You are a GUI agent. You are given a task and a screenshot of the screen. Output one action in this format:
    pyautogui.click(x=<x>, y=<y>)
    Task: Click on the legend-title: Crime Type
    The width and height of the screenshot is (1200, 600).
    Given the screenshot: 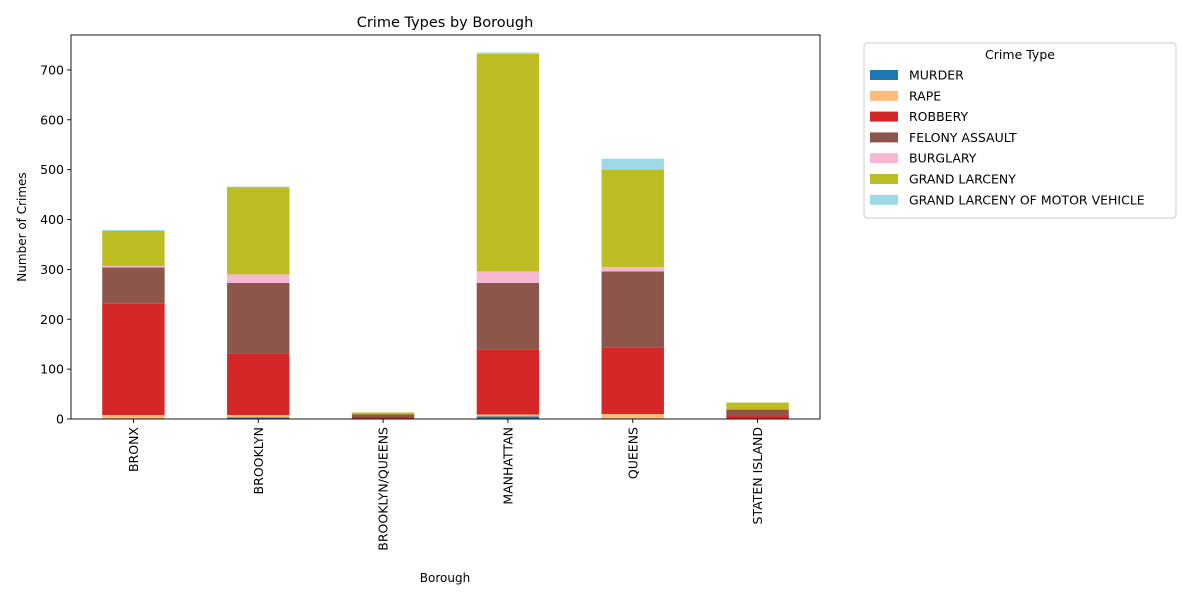 What is the action you would take?
    pyautogui.click(x=1020, y=54)
    